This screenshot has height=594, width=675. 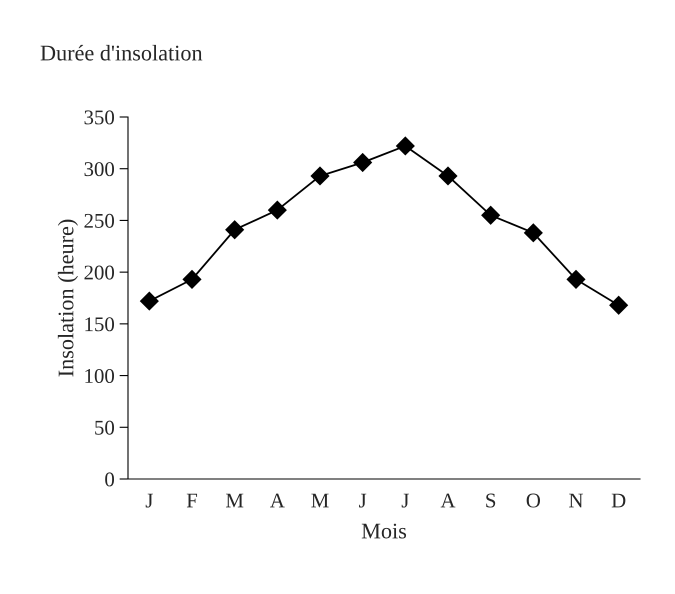 I want to click on x-tick-label: D, so click(x=619, y=501).